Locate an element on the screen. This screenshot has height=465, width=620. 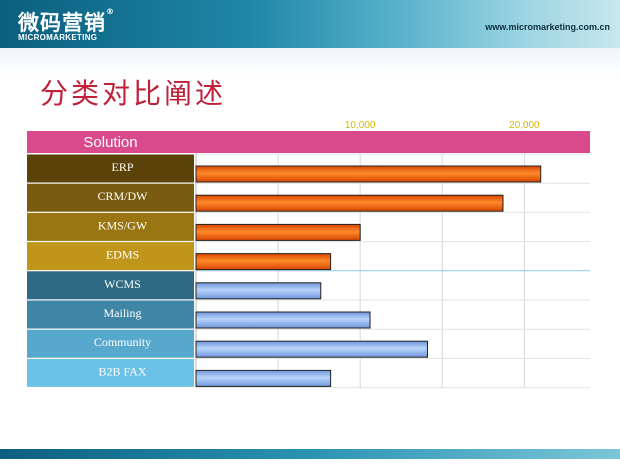
category-label: EDMS is located at coordinates (122, 255).